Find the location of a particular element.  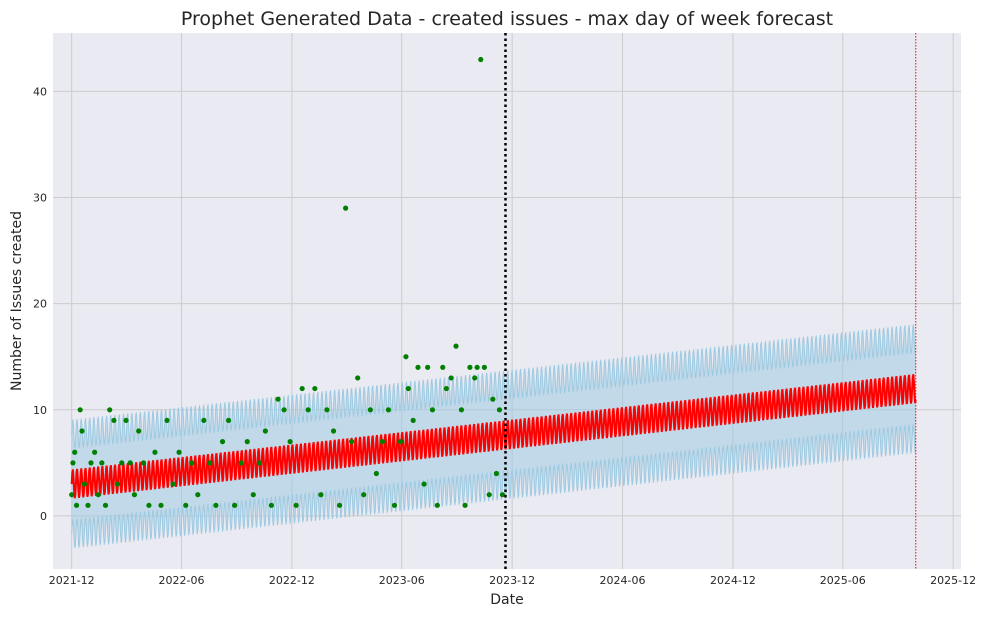

y-axis-label: Number of Issues created is located at coordinates (17, 301).